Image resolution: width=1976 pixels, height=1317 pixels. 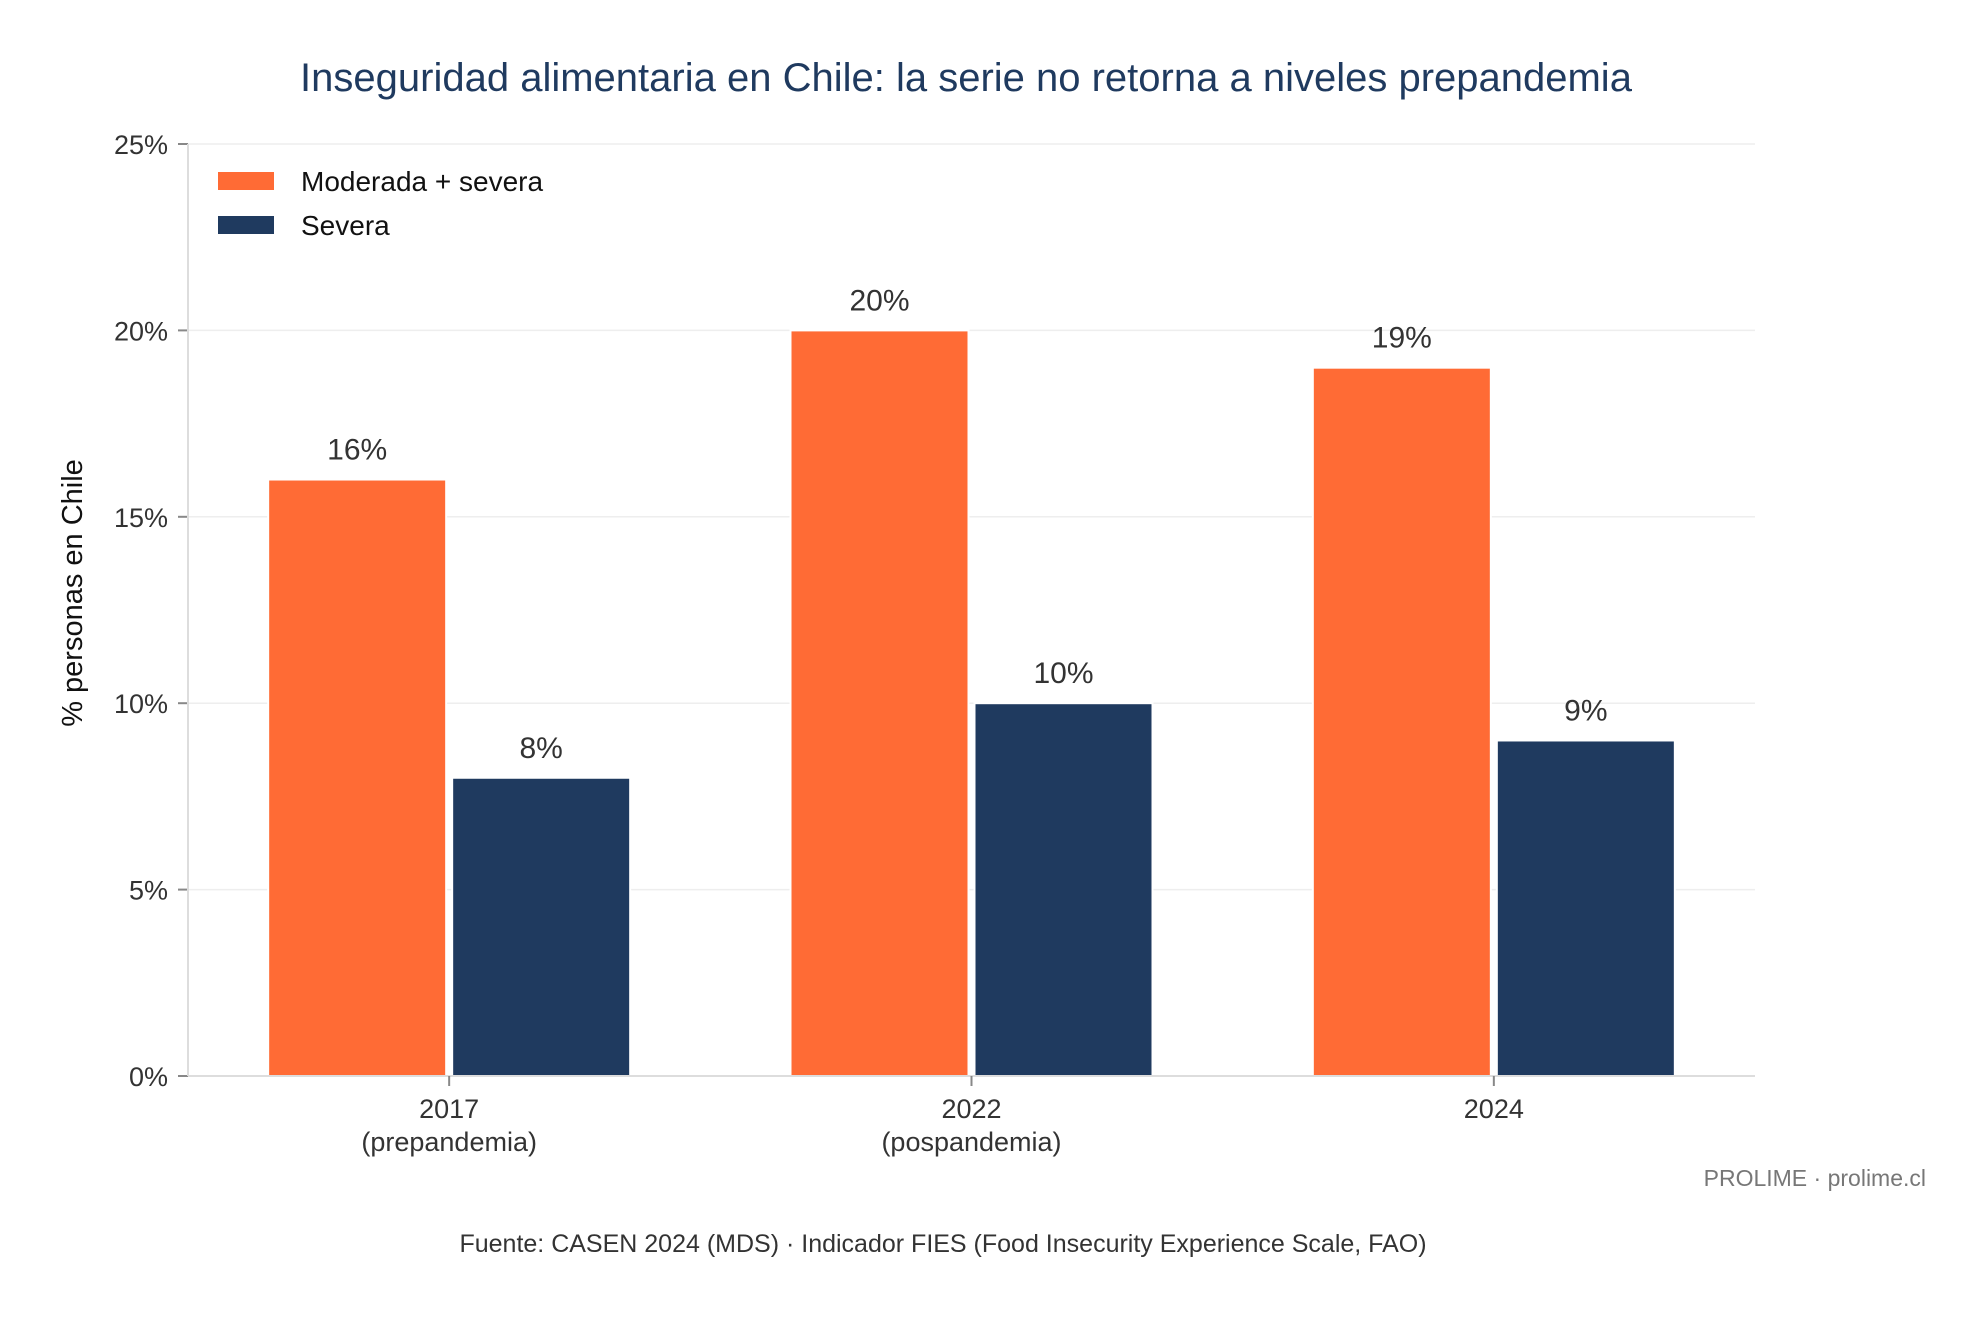 I want to click on y-tick-label: 0%, so click(x=148, y=1077).